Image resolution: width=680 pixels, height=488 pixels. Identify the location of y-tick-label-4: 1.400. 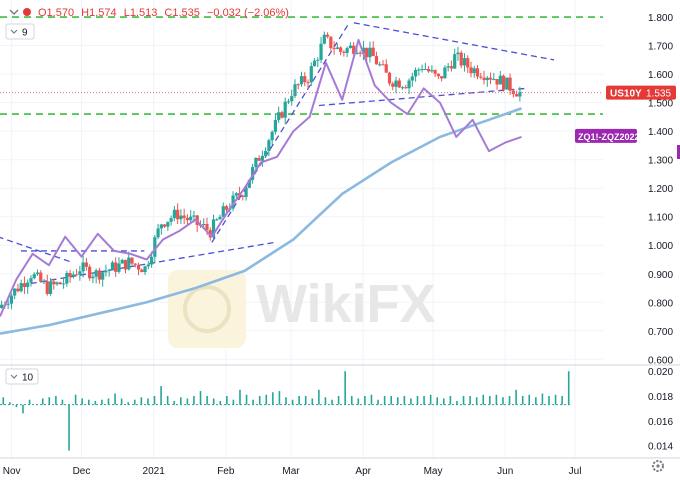
(660, 132).